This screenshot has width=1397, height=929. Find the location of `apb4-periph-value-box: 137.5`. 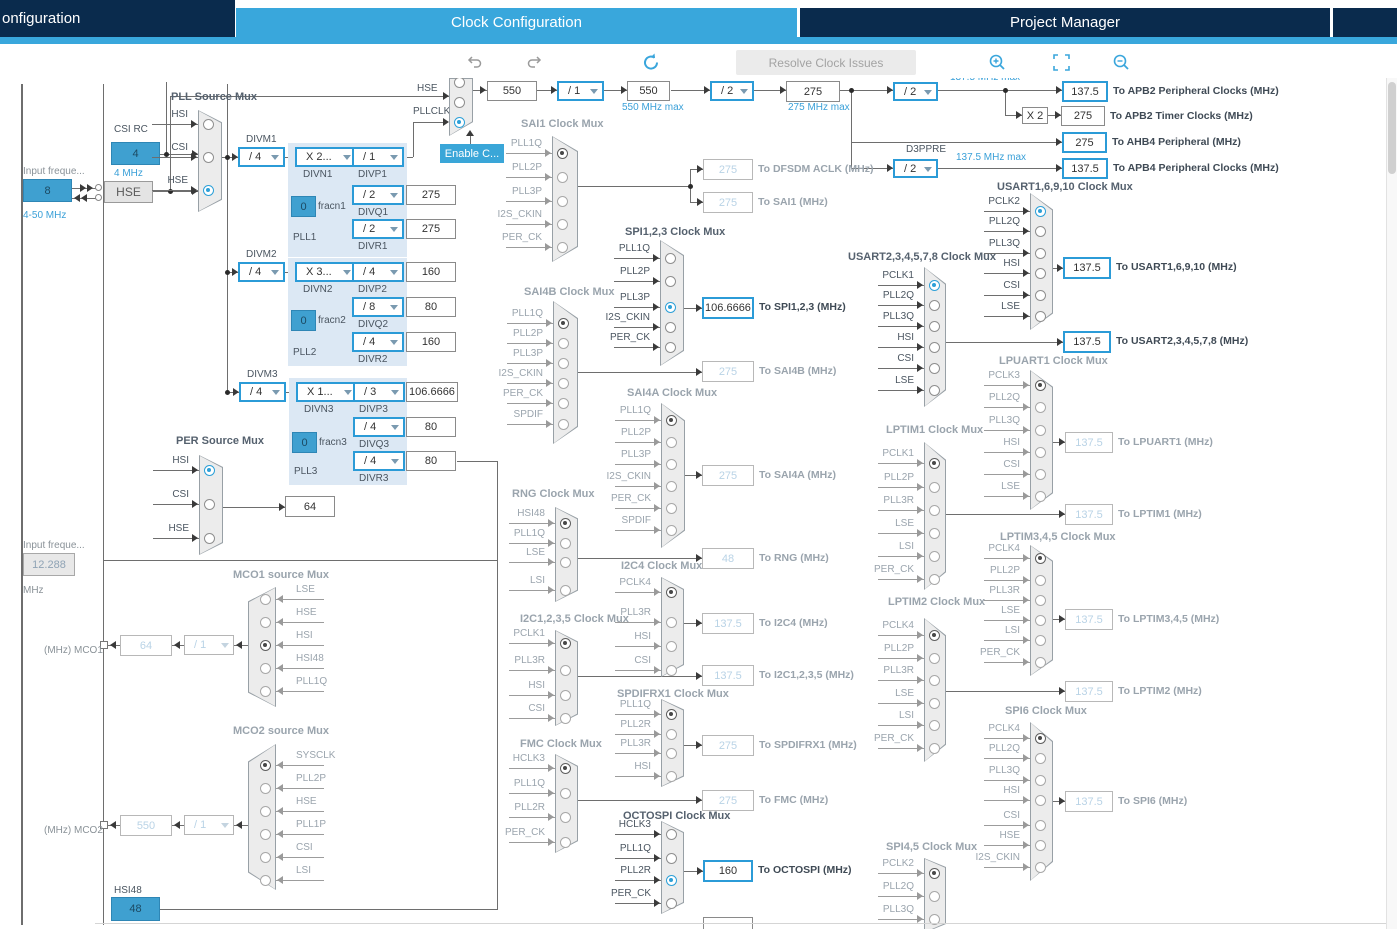

apb4-periph-value-box: 137.5 is located at coordinates (1085, 168).